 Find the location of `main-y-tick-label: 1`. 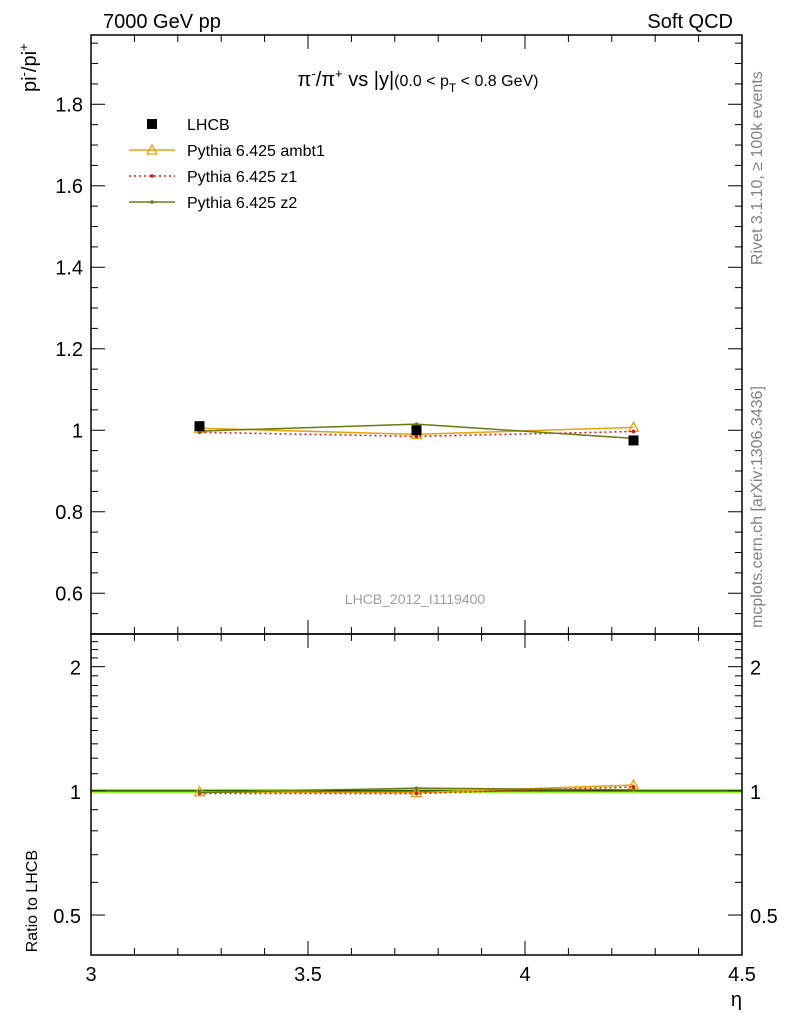

main-y-tick-label: 1 is located at coordinates (77, 431).